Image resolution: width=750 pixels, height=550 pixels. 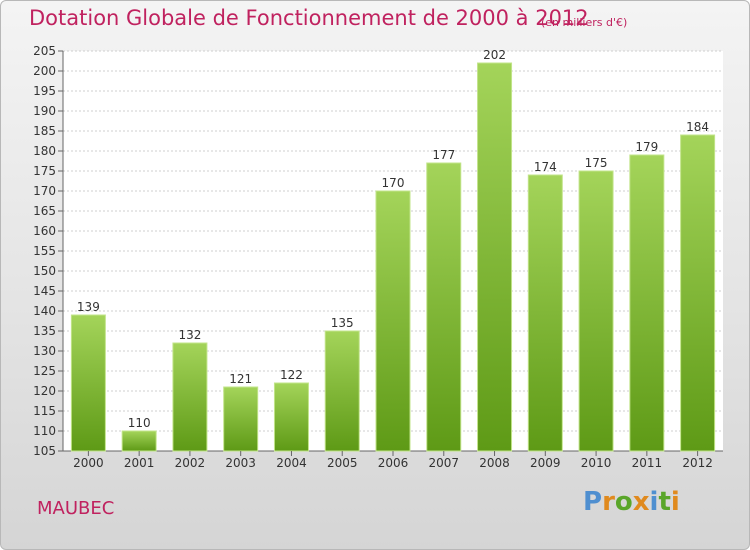 What do you see at coordinates (291, 375) in the screenshot?
I see `bar-value-label: 122` at bounding box center [291, 375].